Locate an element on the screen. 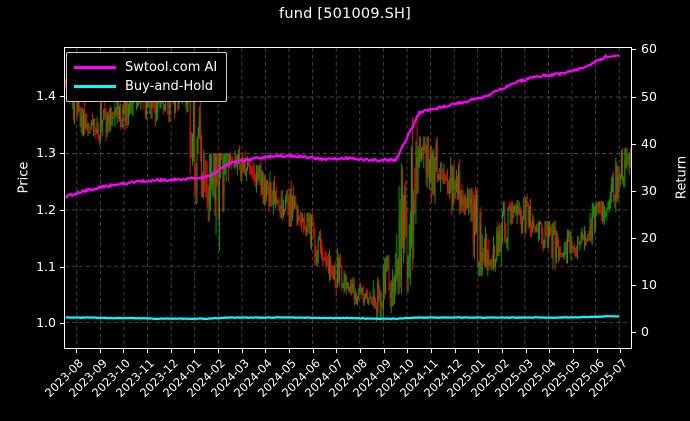  chart-legend: Swtool.com AI Buy-and-Hold is located at coordinates (147, 77).